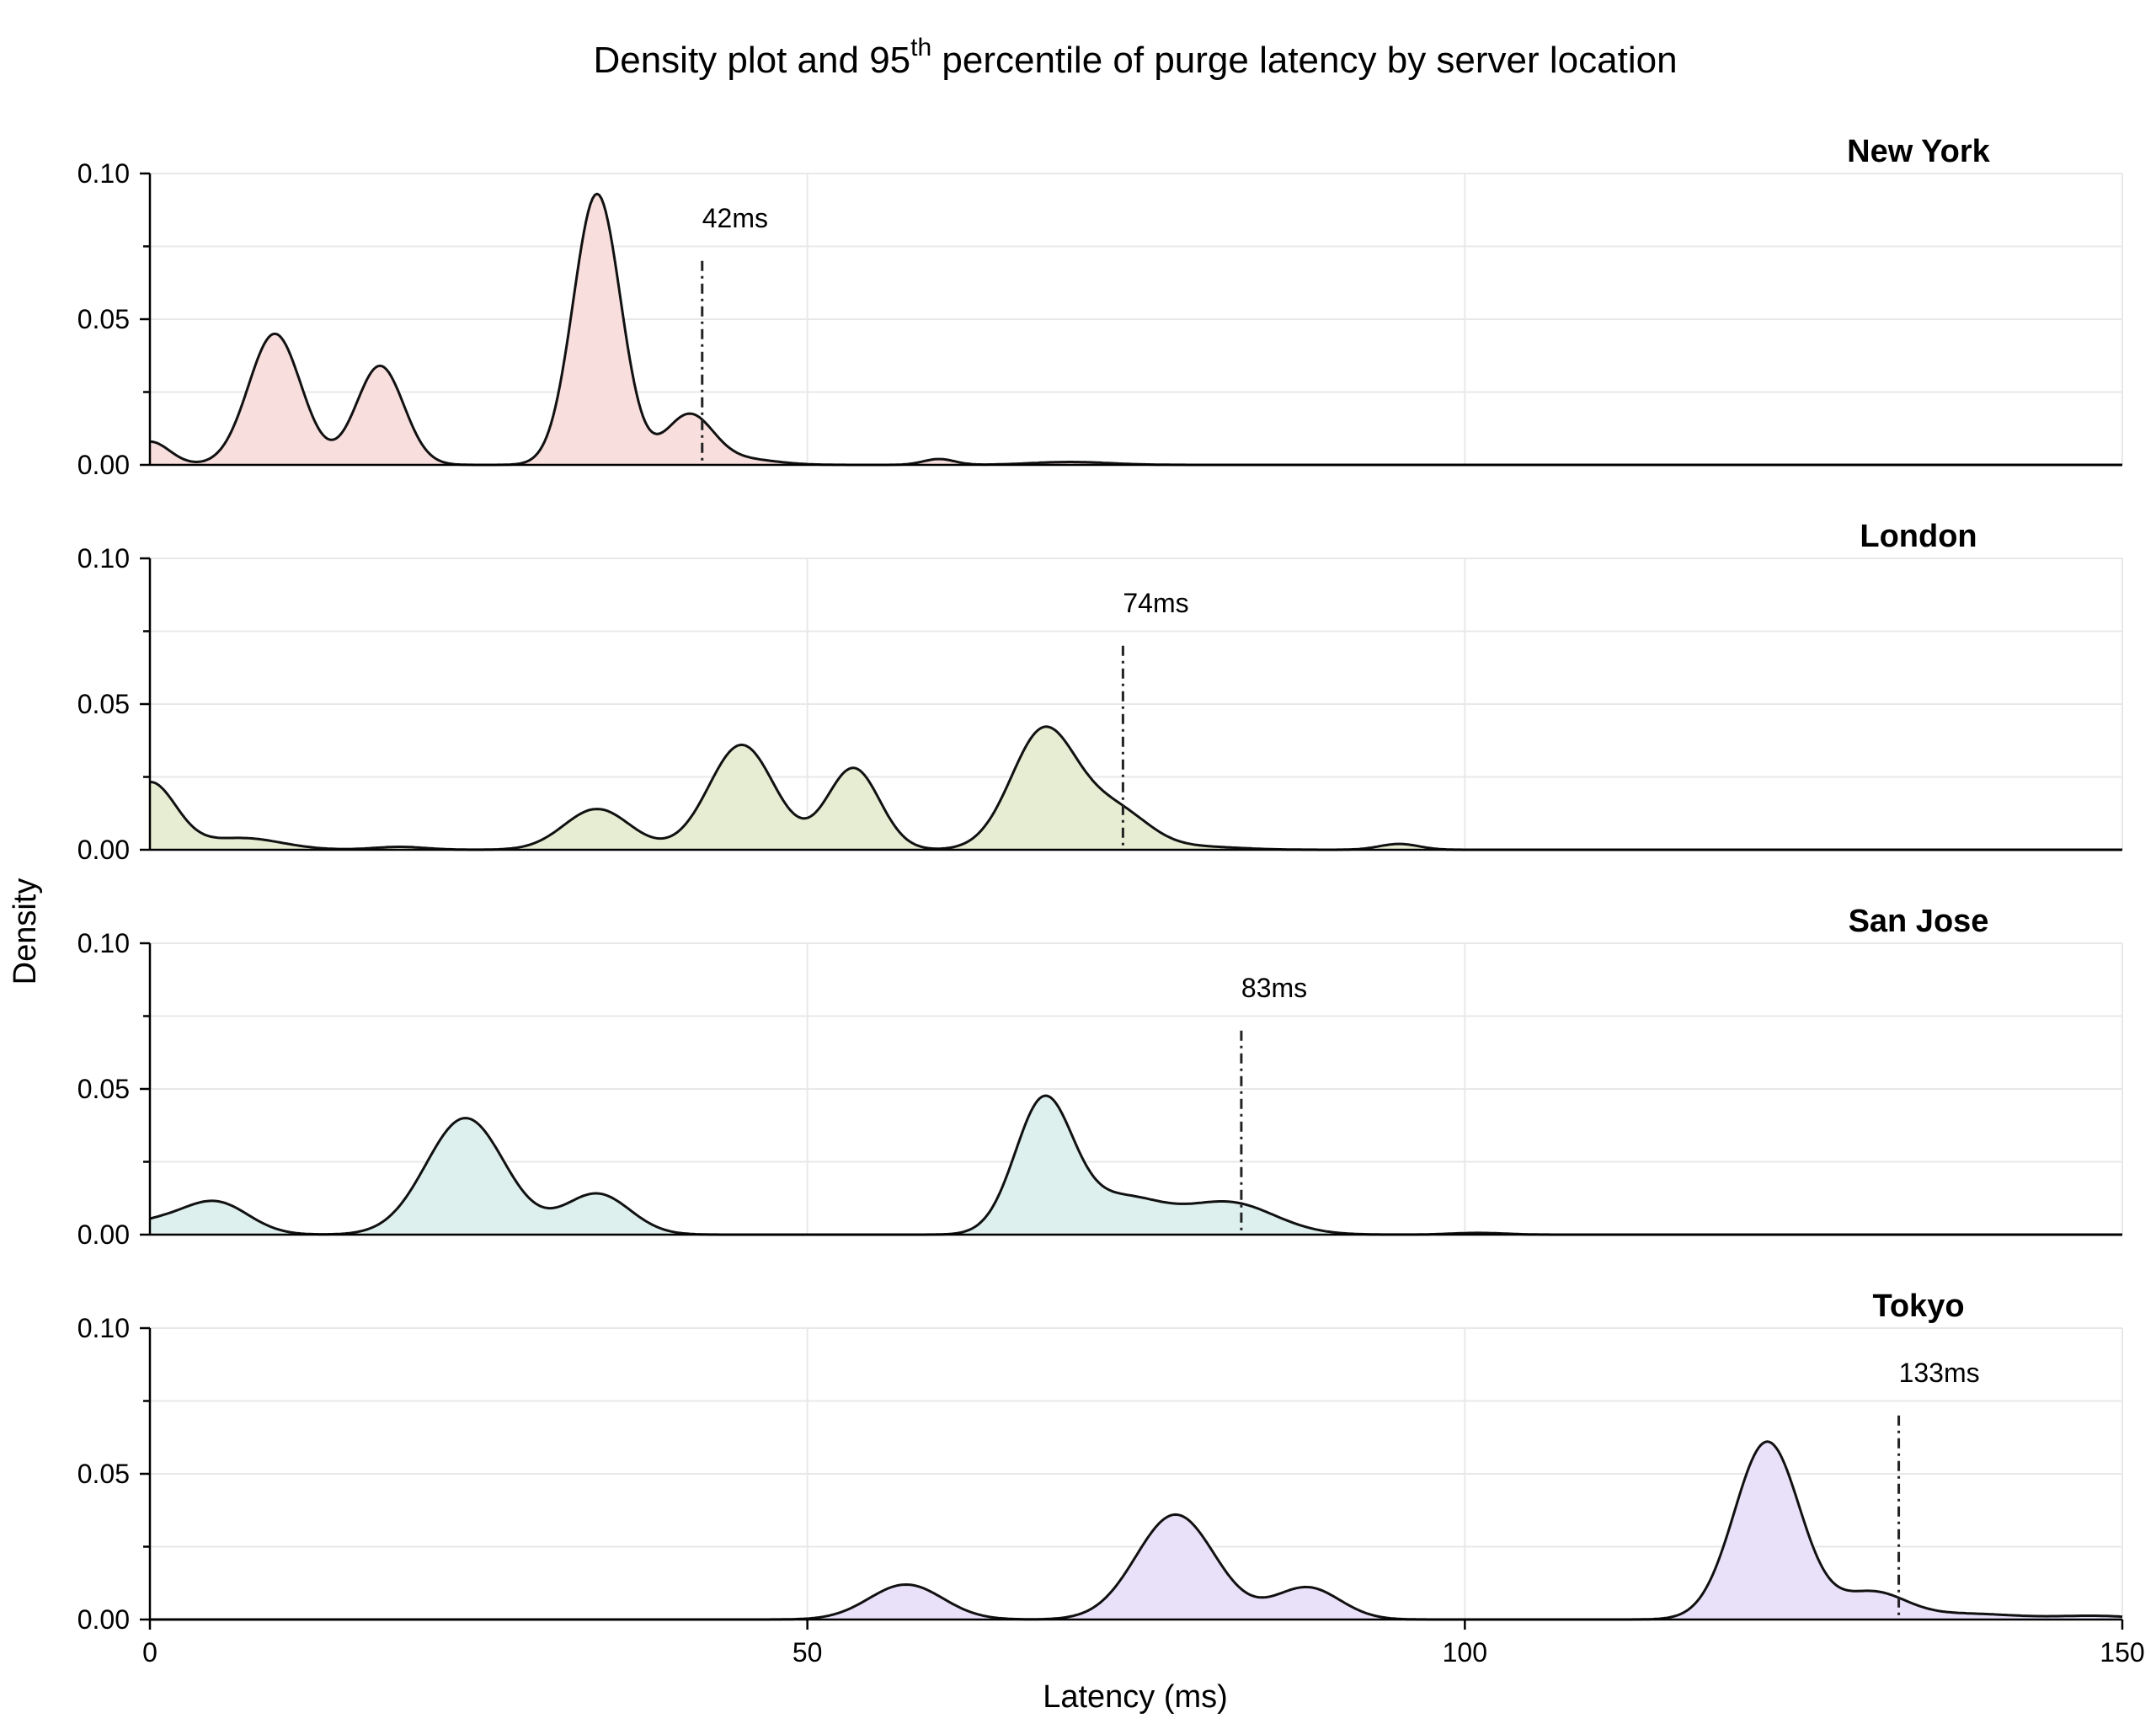  Describe the element at coordinates (1155, 603) in the screenshot. I see `p95-marker-label: 74ms` at that location.